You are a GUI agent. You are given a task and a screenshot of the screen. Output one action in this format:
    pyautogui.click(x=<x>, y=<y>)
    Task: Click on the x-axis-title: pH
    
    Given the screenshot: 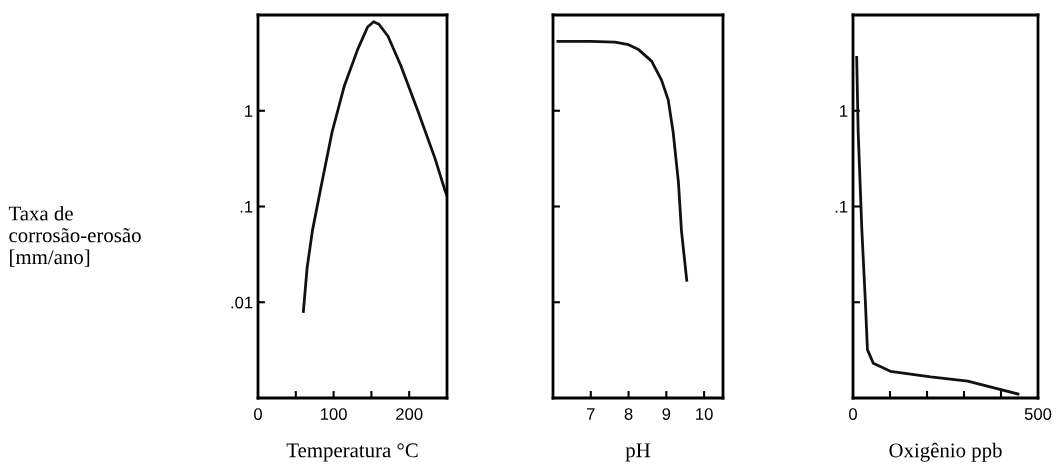 What is the action you would take?
    pyautogui.click(x=638, y=452)
    